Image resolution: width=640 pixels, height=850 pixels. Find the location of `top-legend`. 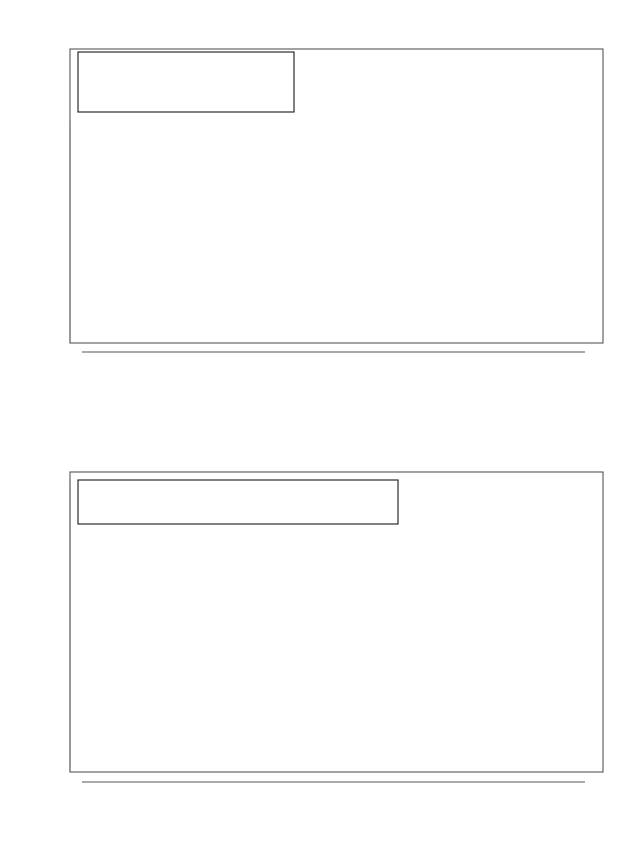

top-legend is located at coordinates (186, 82).